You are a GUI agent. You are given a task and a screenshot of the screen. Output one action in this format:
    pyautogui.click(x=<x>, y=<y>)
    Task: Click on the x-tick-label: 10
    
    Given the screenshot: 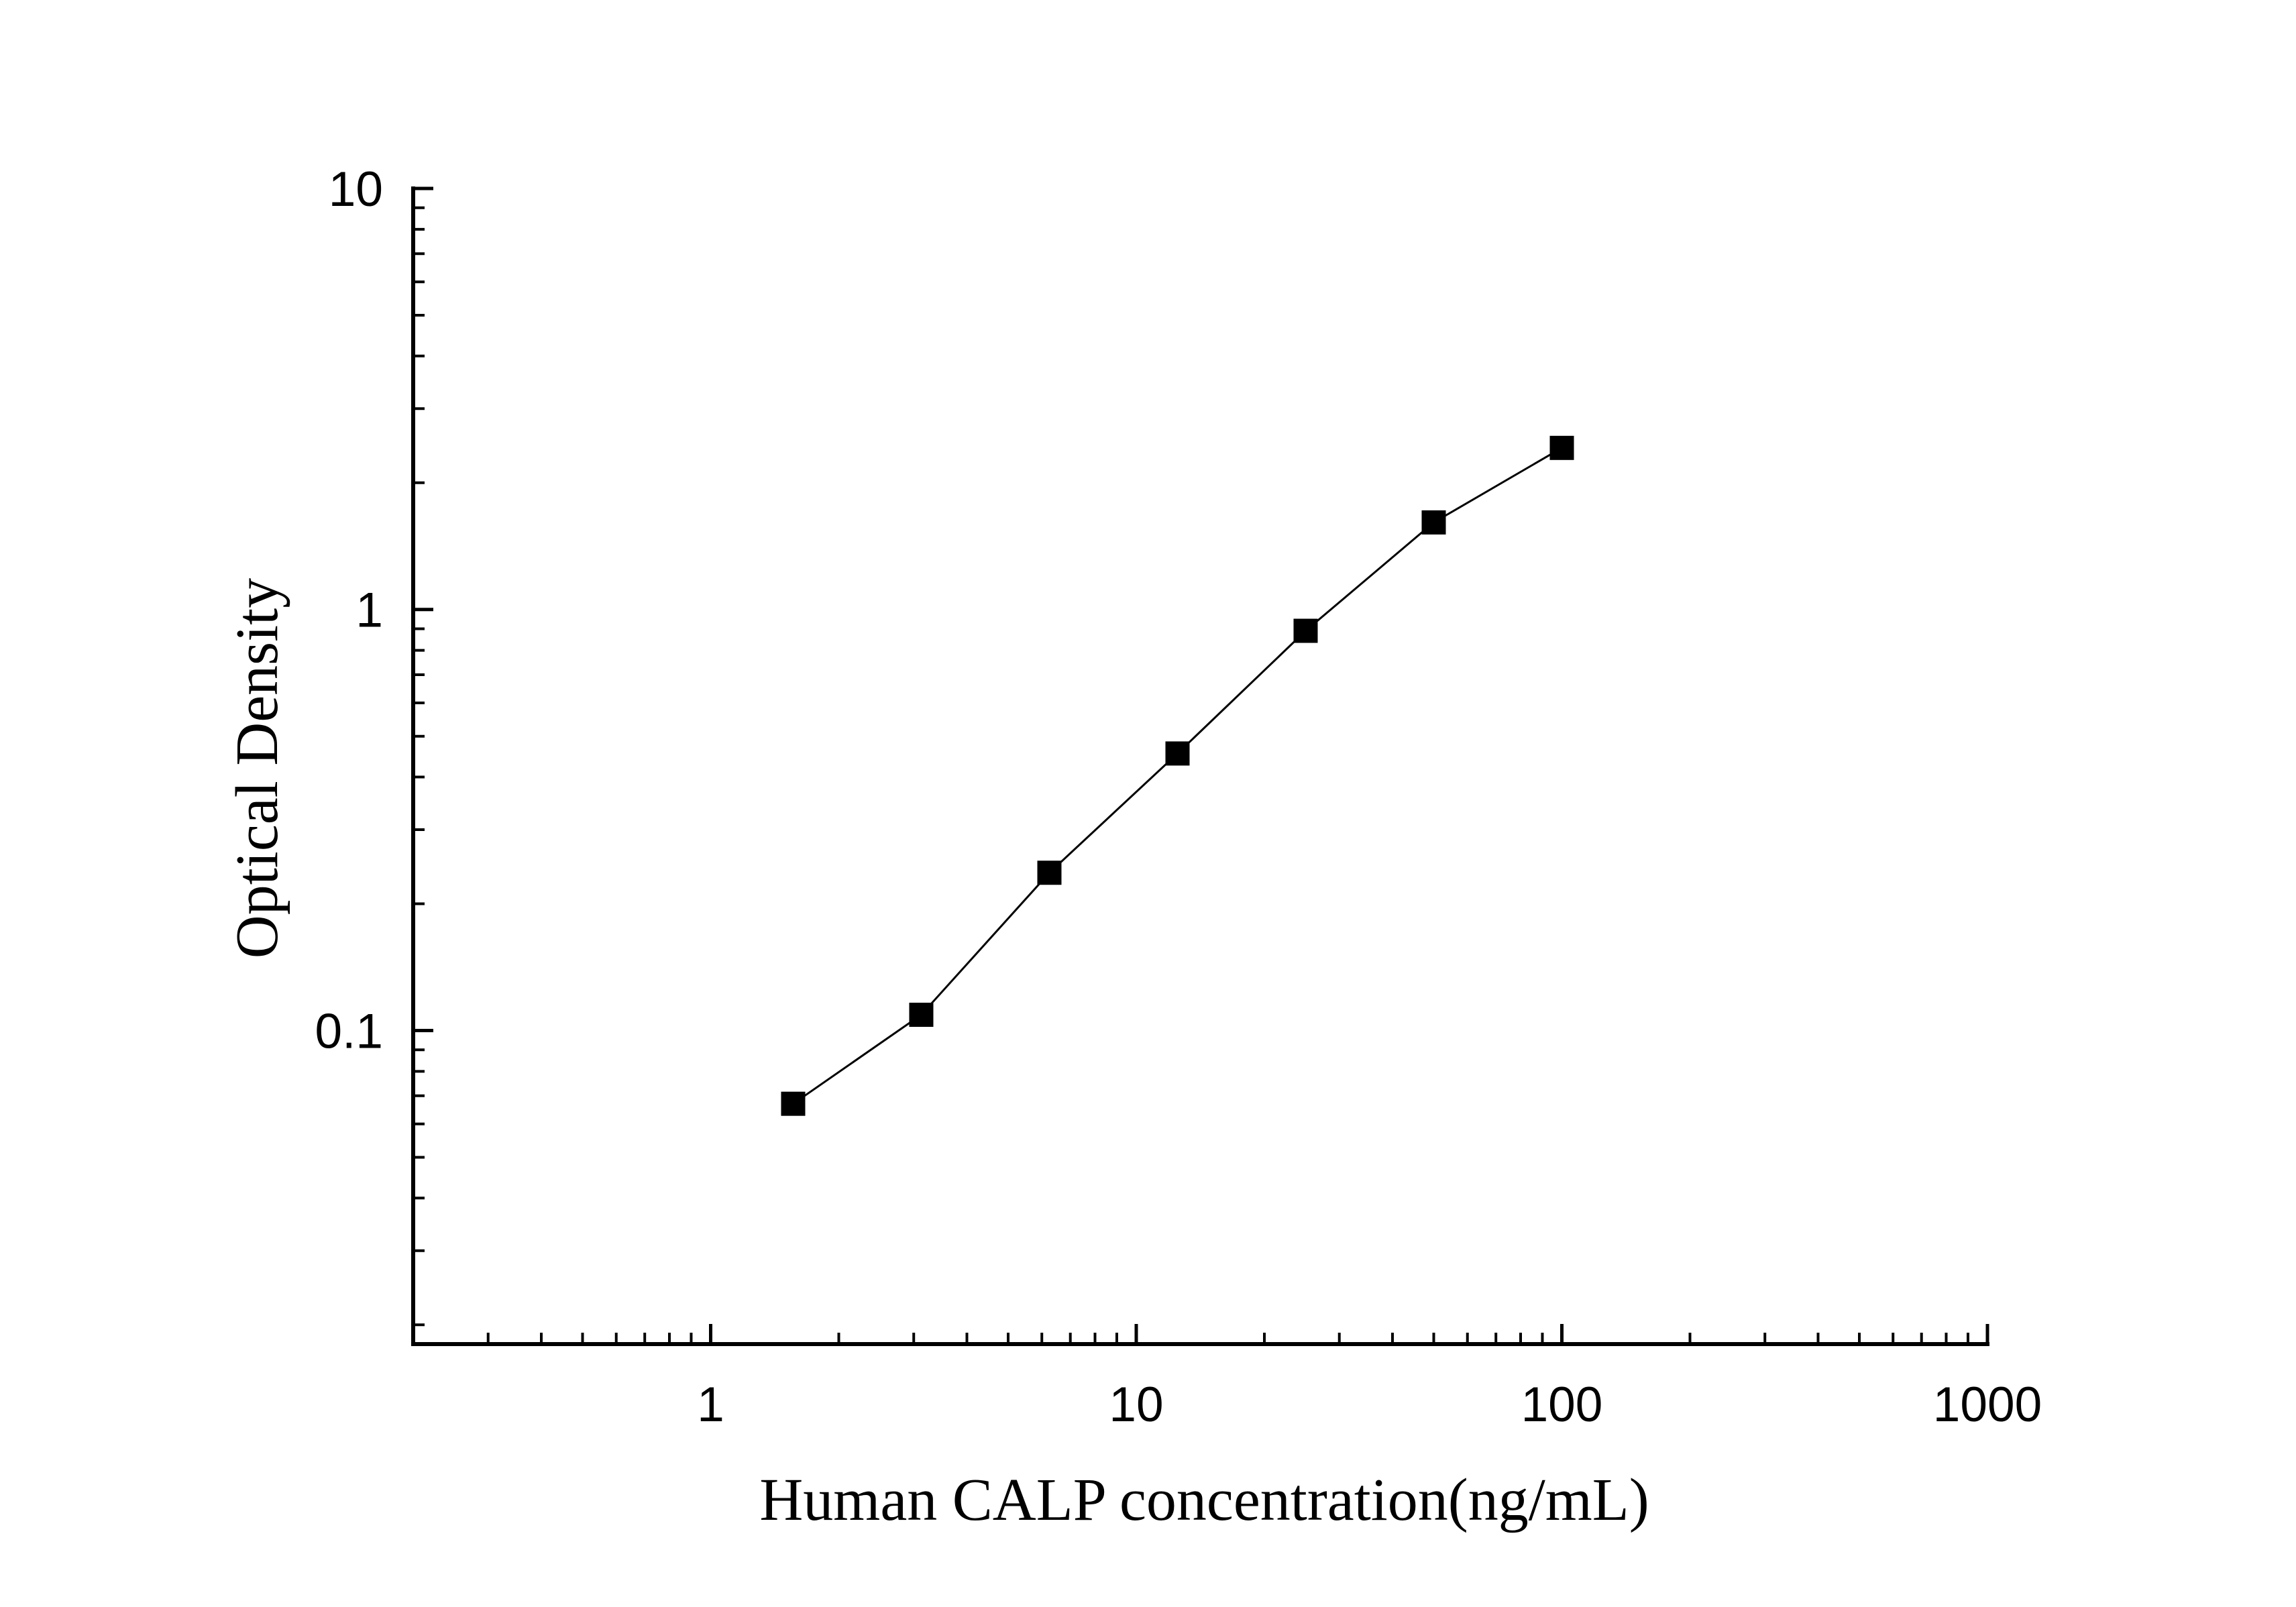 What is the action you would take?
    pyautogui.click(x=1136, y=1405)
    